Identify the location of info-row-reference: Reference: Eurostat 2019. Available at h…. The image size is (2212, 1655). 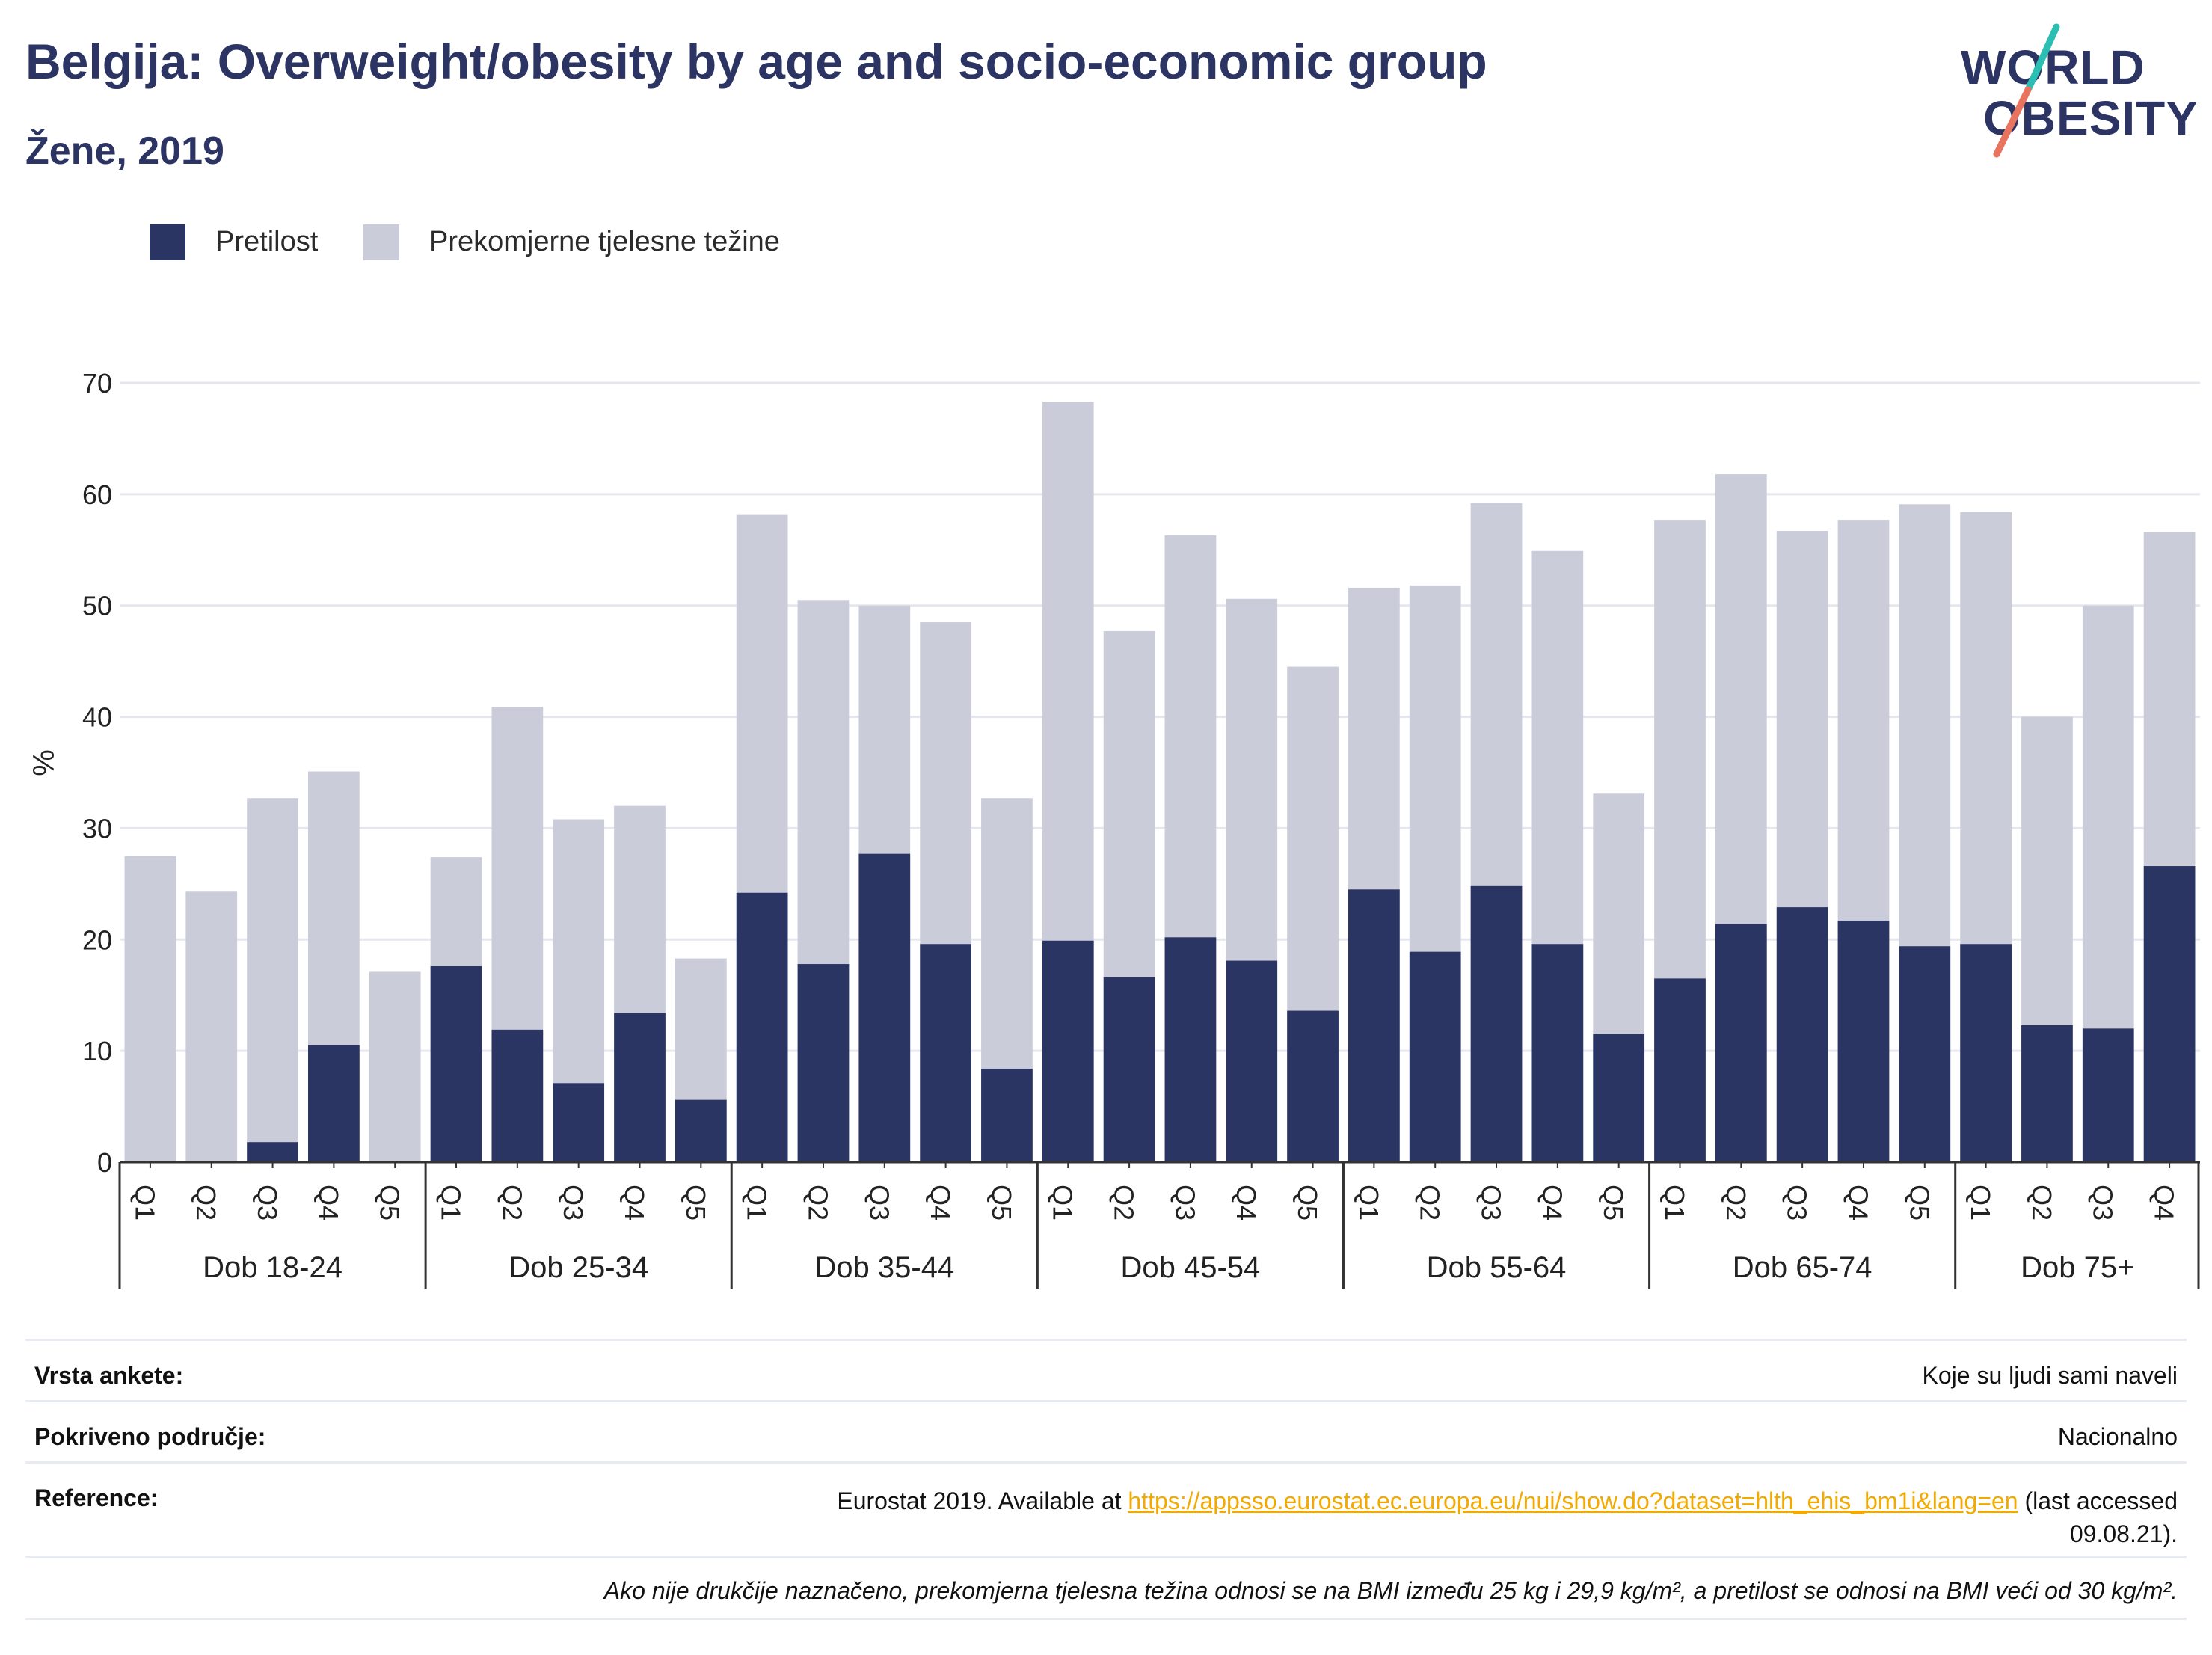
(1106, 1509).